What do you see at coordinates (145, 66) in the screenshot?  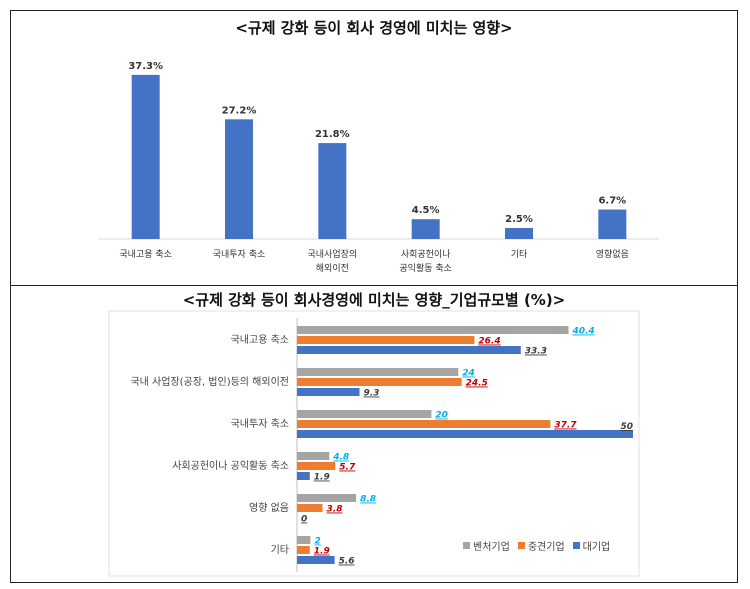 I see `chart1-data-label: 37.3%` at bounding box center [145, 66].